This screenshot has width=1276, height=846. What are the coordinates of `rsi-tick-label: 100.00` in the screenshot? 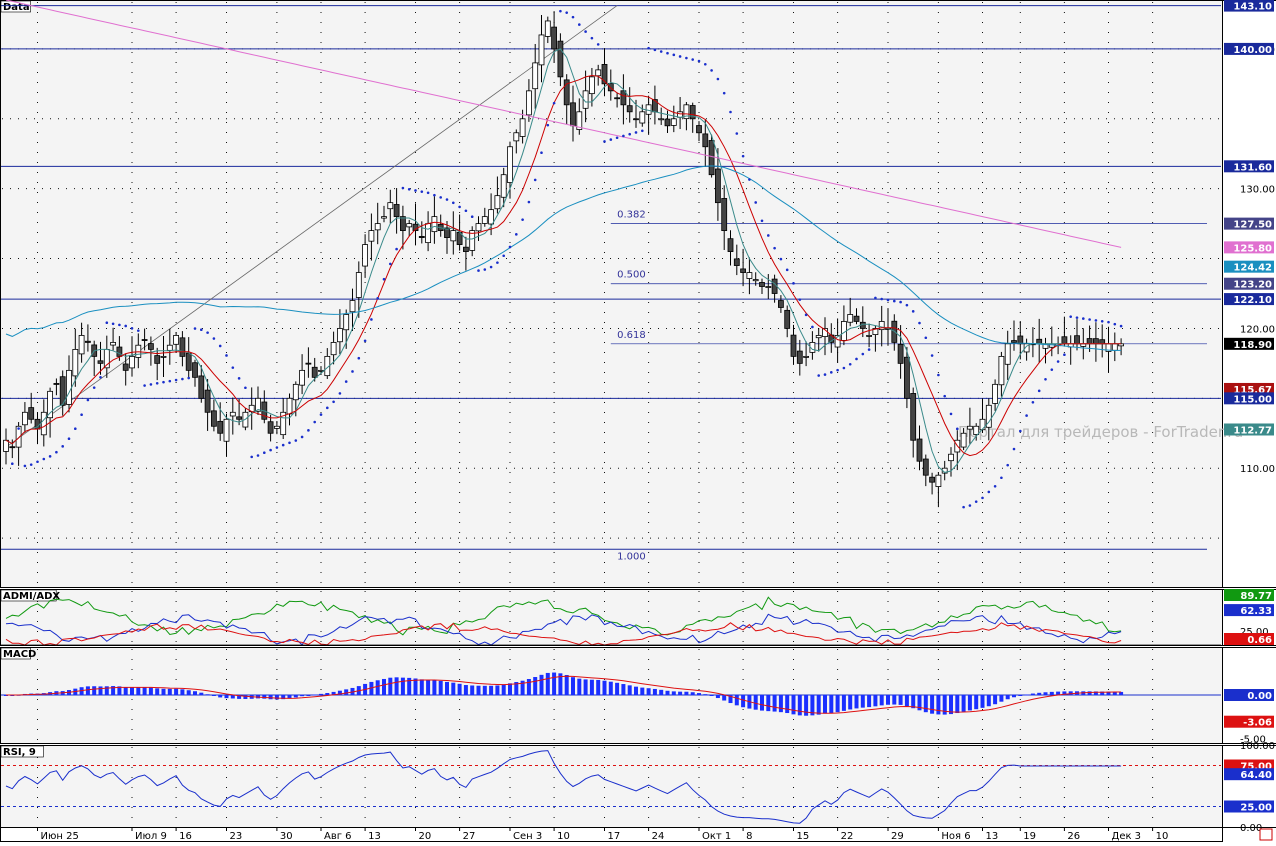 It's located at (1257, 746).